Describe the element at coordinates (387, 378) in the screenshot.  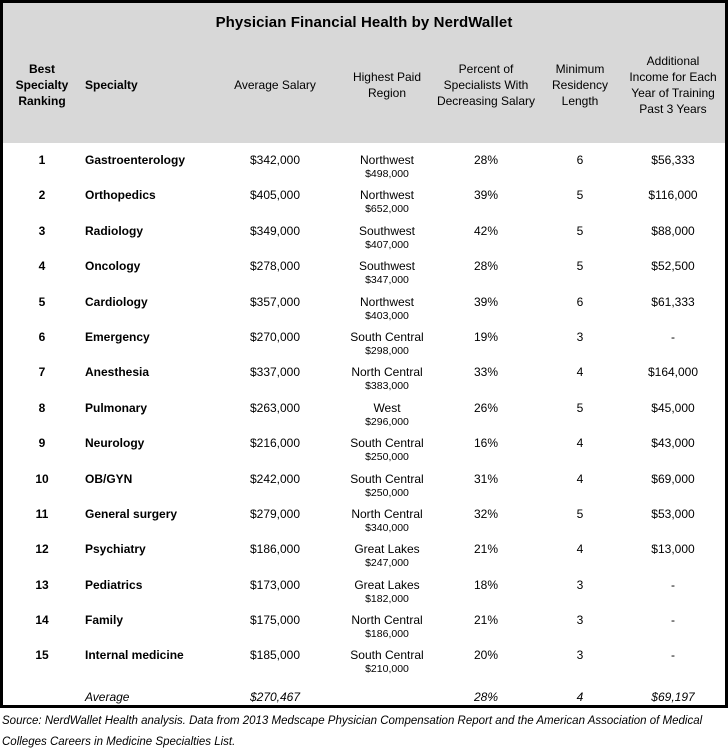
I see `highest-paid-region-cell: North Central $383,000` at that location.